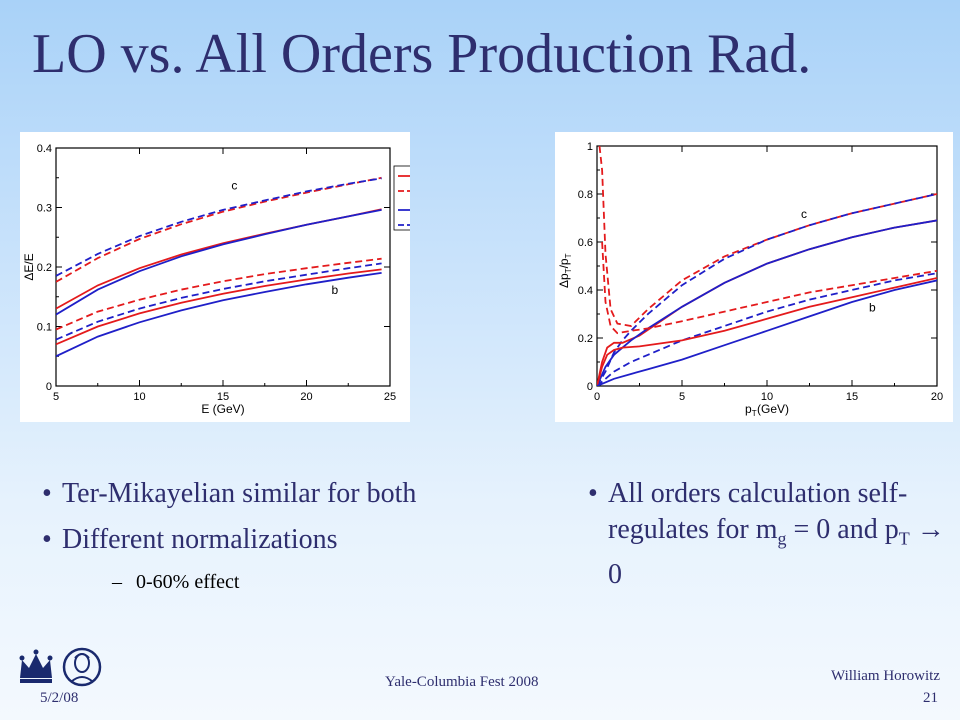 The image size is (960, 720). Describe the element at coordinates (597, 397) in the screenshot. I see `x-tick-label: 0` at that location.